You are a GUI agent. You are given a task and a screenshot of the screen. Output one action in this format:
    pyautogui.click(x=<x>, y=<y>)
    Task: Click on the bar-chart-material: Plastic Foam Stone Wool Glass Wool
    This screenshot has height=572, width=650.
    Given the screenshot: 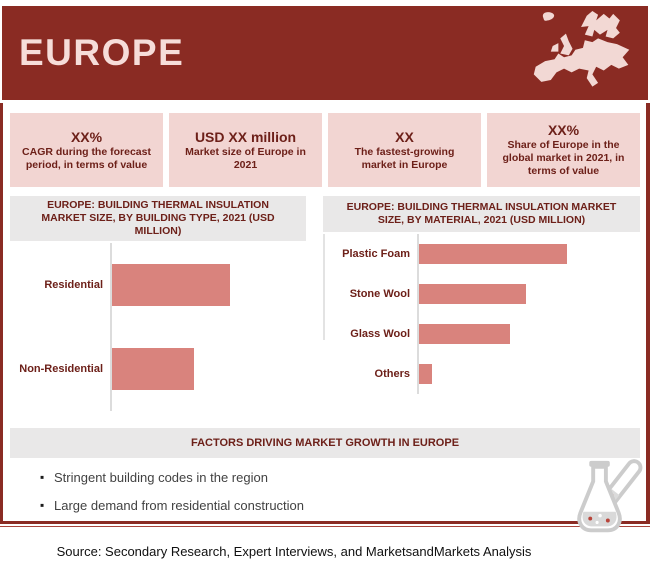 What is the action you would take?
    pyautogui.click(x=481, y=315)
    